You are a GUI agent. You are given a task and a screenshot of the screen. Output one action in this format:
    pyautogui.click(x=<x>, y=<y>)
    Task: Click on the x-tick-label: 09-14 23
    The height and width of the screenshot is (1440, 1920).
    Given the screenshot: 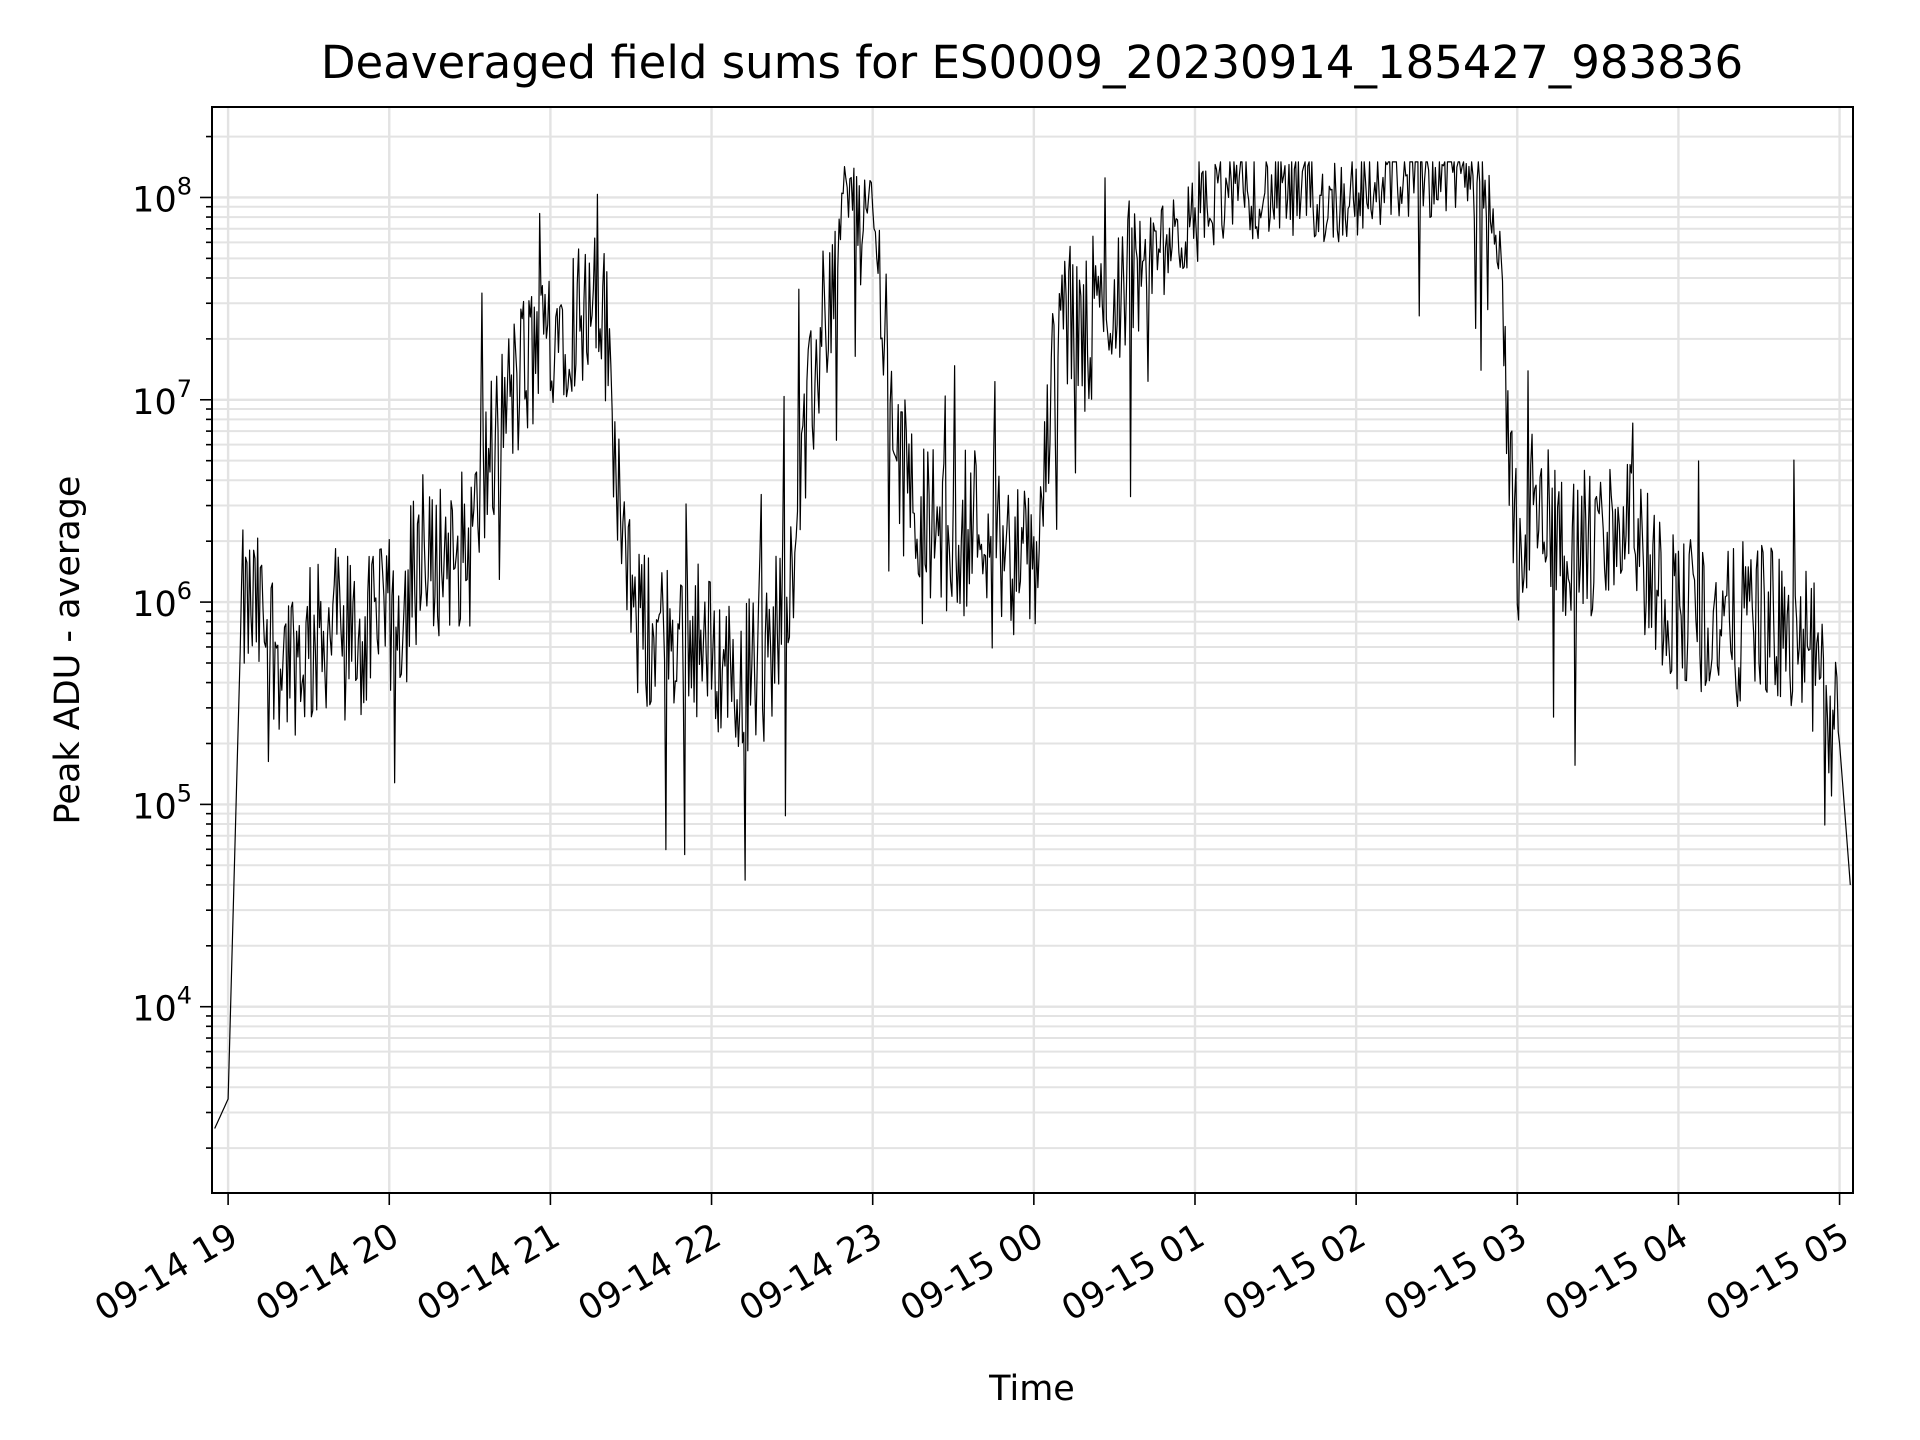 What is the action you would take?
    pyautogui.click(x=811, y=1272)
    